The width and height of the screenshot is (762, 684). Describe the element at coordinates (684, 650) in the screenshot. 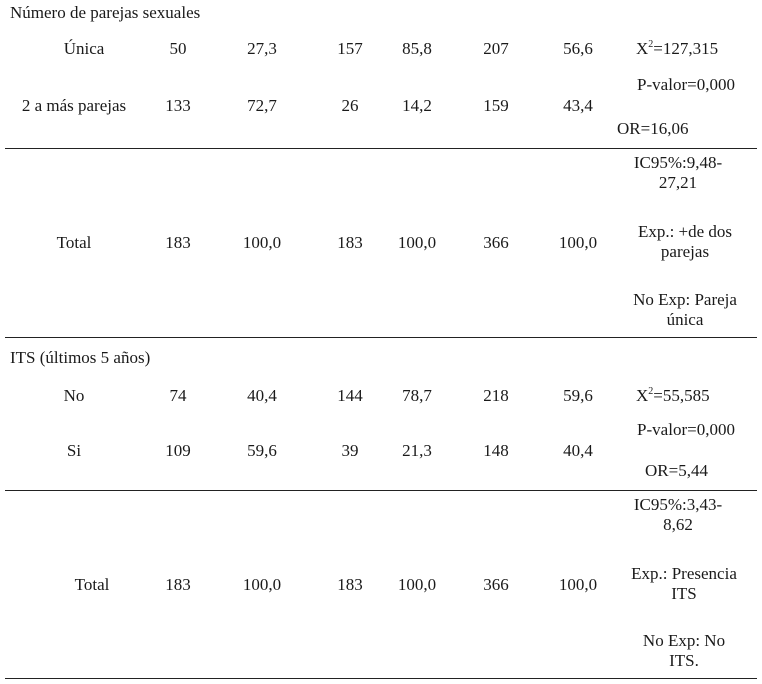

I see `no-exposure-note: No Exp: No ITS.` at that location.